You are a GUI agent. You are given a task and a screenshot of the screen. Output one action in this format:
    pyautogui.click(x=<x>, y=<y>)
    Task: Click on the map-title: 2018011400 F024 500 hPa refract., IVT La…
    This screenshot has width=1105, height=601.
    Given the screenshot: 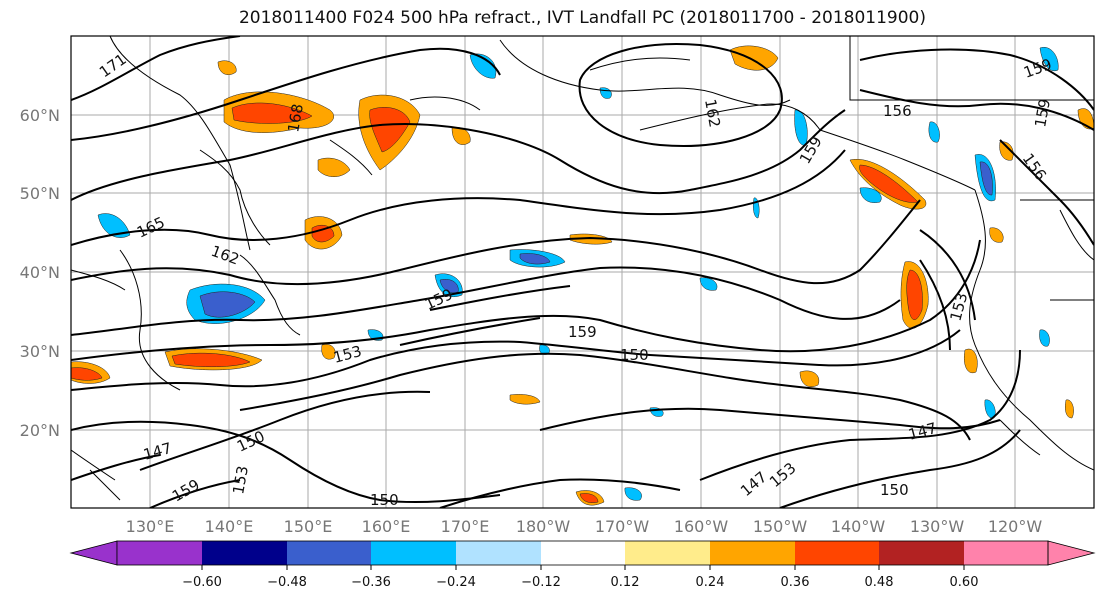 What is the action you would take?
    pyautogui.click(x=582, y=18)
    